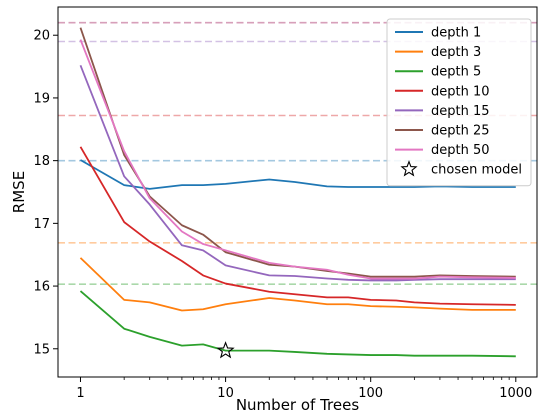 This screenshot has width=550, height=420. Describe the element at coordinates (298, 405) in the screenshot. I see `x-axis-title: Number of Trees` at that location.